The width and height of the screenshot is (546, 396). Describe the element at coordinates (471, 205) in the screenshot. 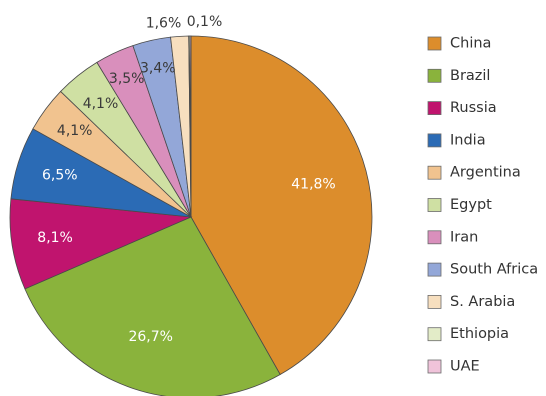

I see `legend-label-egypt: Egypt` at that location.